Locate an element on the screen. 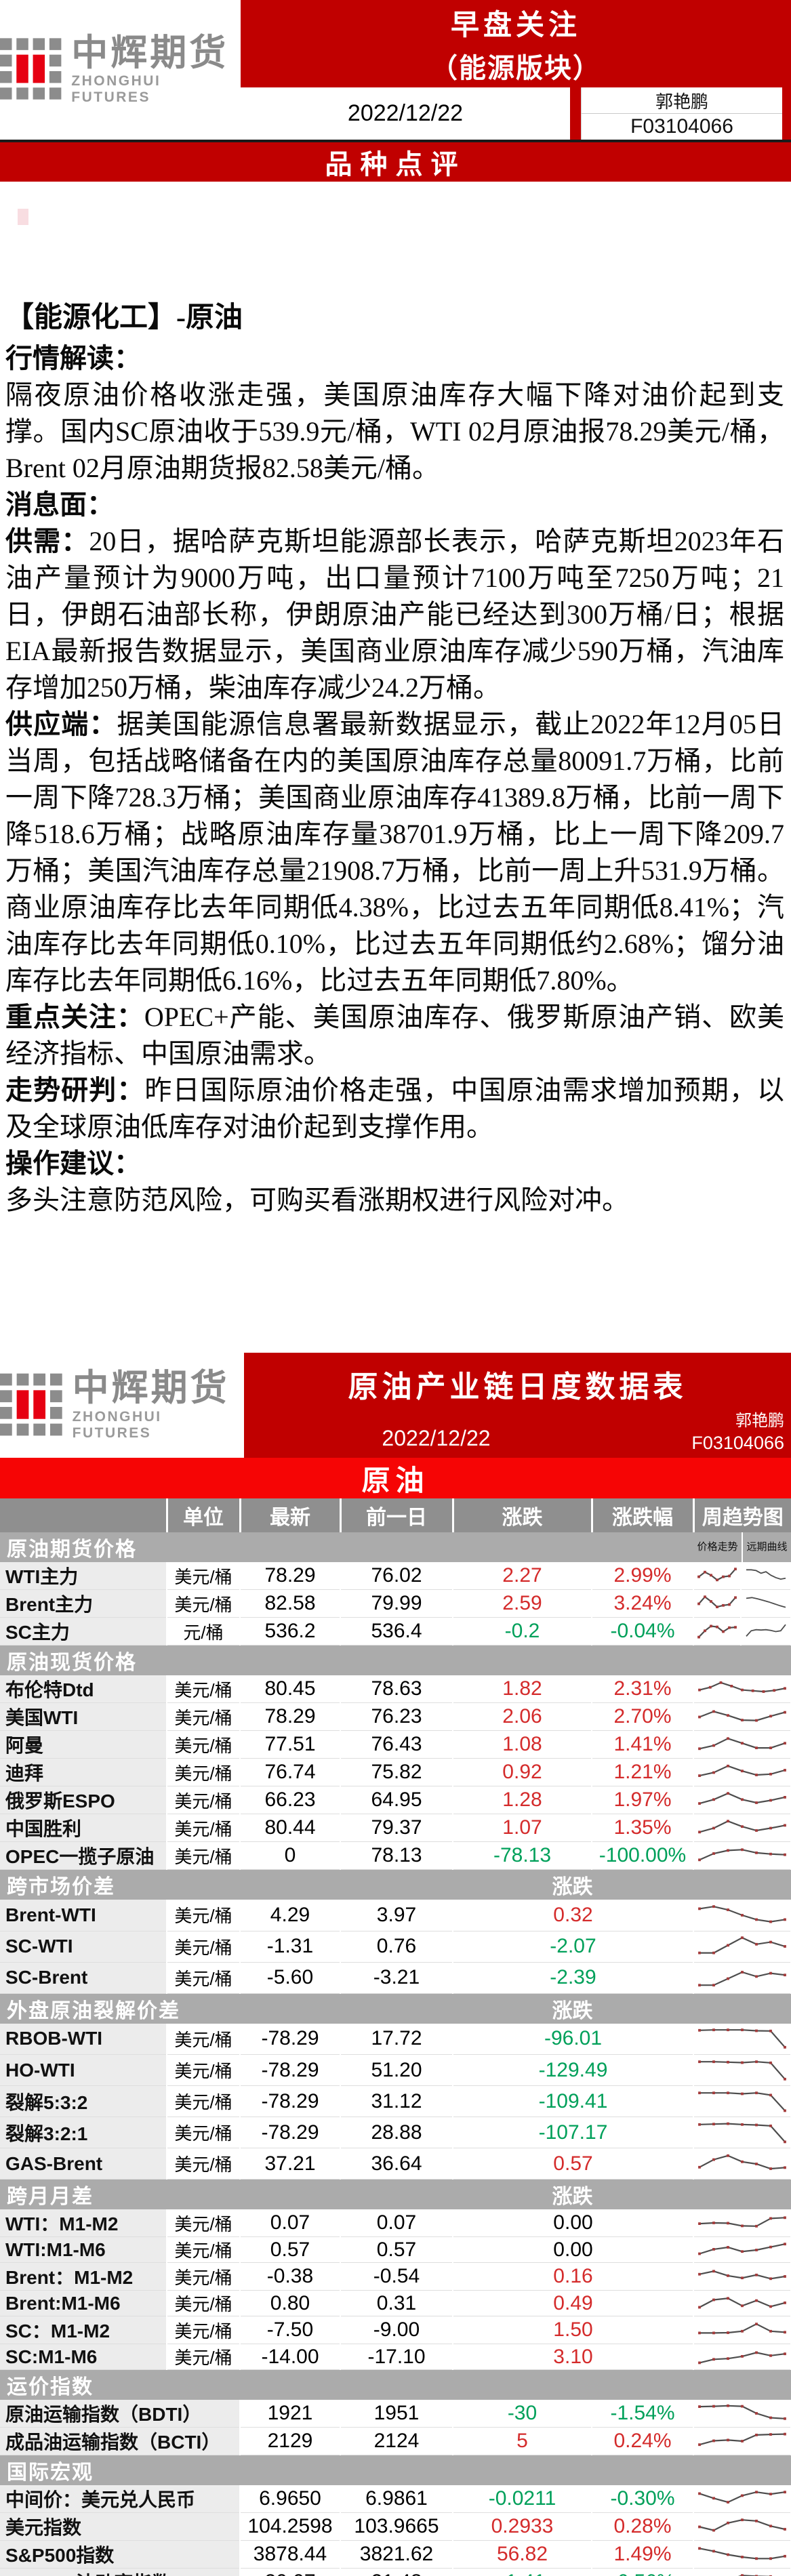 The height and width of the screenshot is (2576, 791). cell-change-pct: -1.54% is located at coordinates (643, 2414).